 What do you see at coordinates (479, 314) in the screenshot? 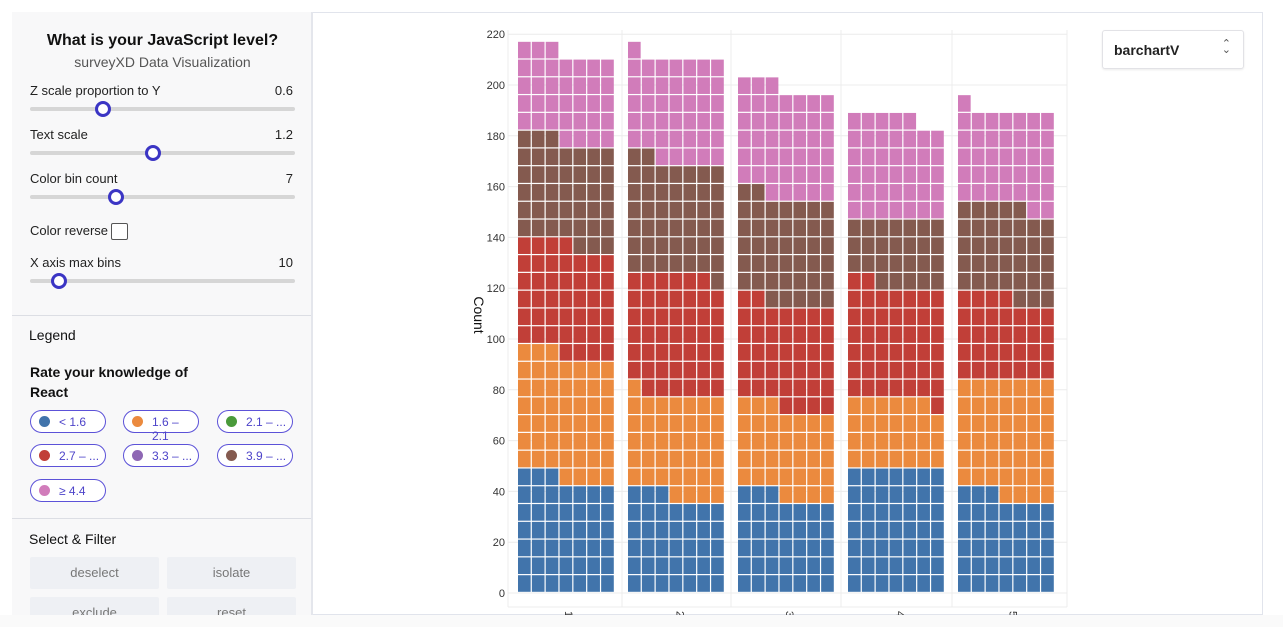
I see `y-axis-label: Count` at bounding box center [479, 314].